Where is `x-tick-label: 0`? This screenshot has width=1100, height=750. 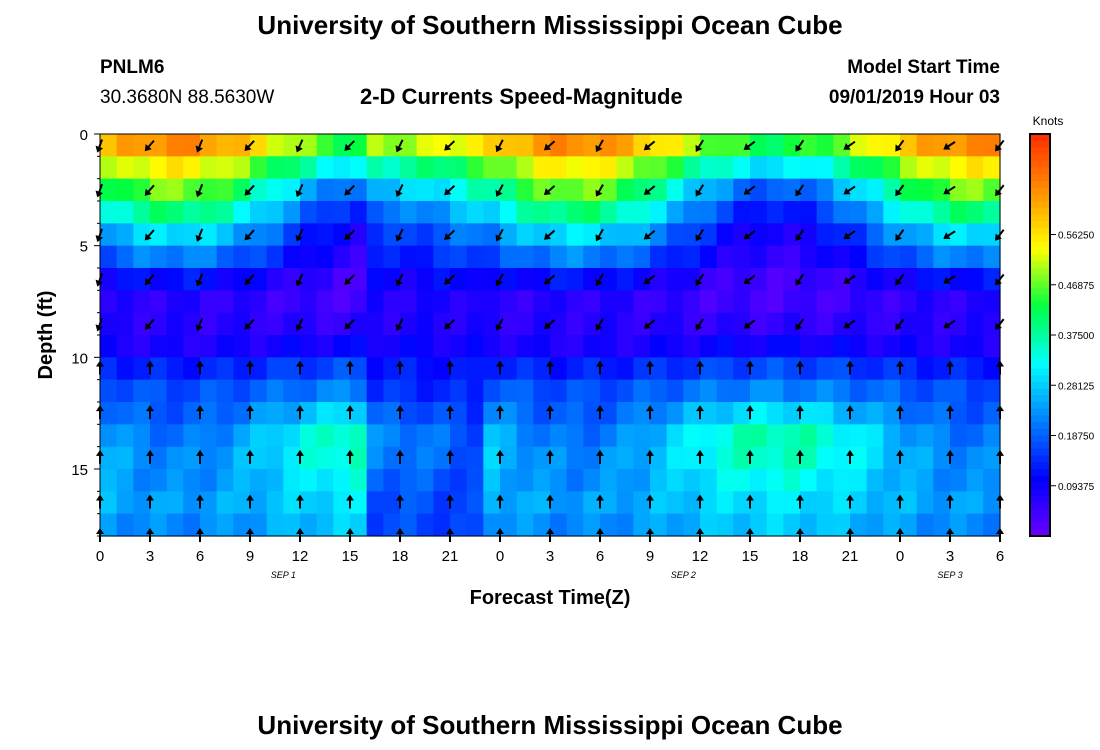 x-tick-label: 0 is located at coordinates (900, 556).